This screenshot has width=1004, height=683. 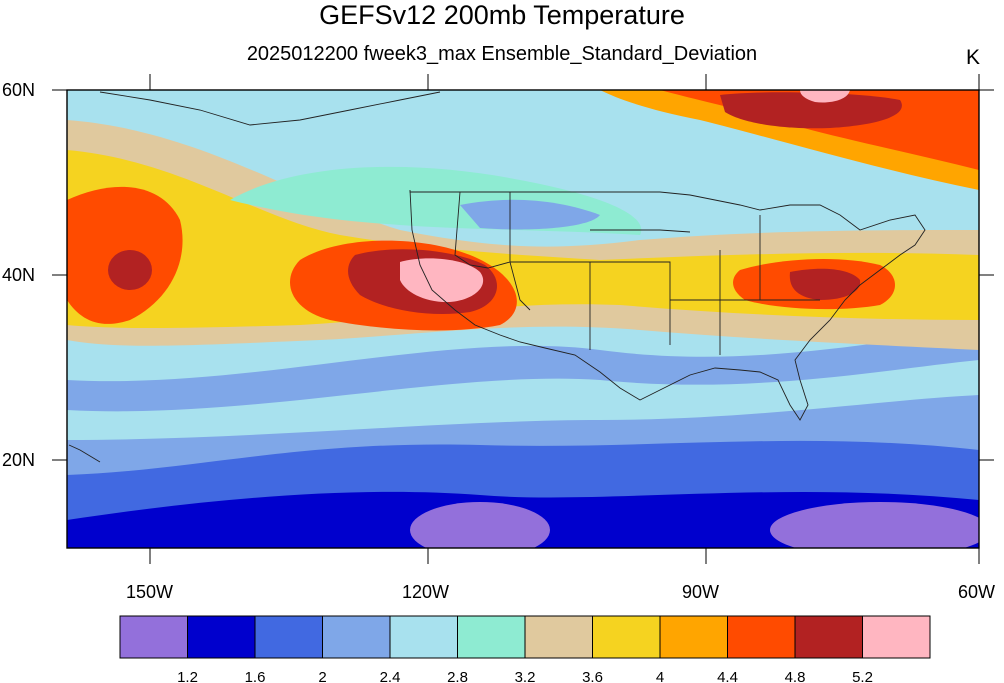 I want to click on lon-label-90w: 90W, so click(x=701, y=592).